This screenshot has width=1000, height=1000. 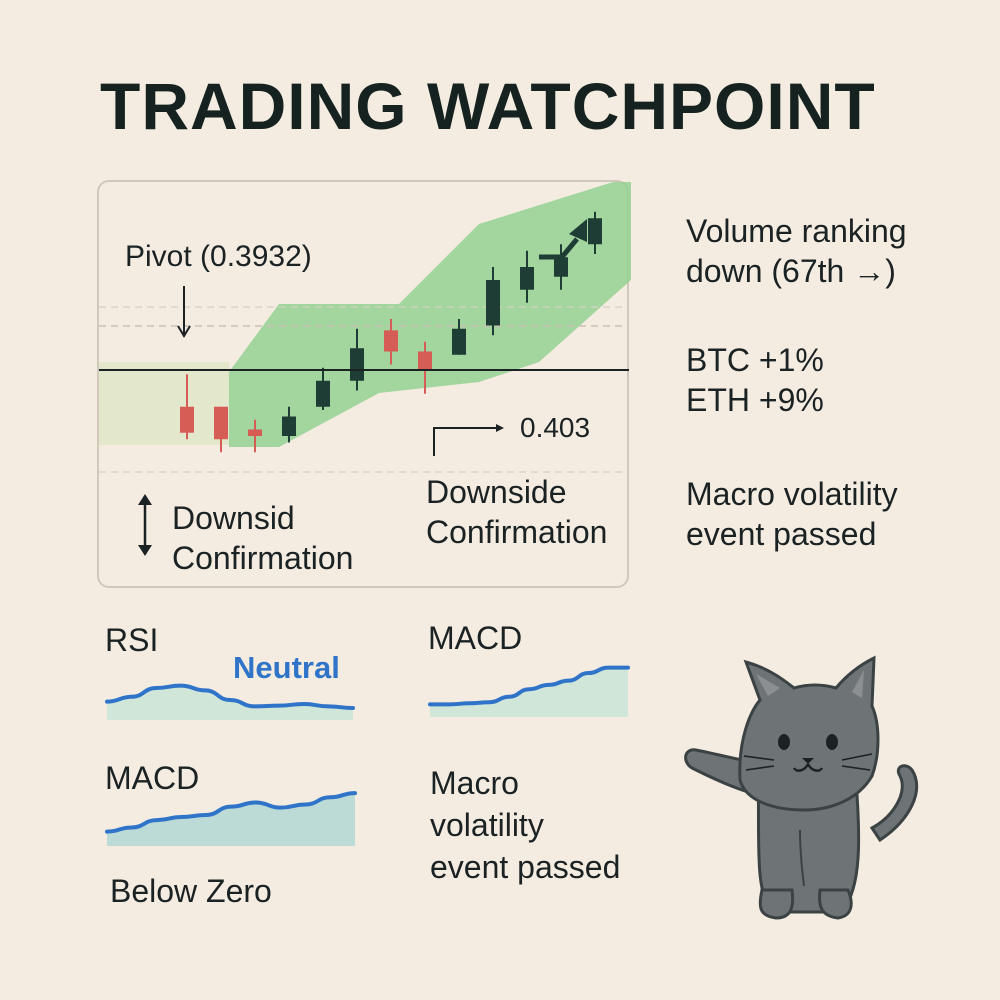 I want to click on pivot-annotation: Pivot (0.3932), so click(x=218, y=256).